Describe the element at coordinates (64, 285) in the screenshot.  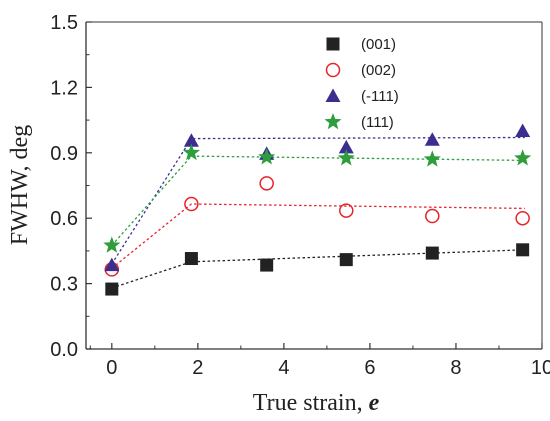
I see `y-tick-label: 0.3` at that location.